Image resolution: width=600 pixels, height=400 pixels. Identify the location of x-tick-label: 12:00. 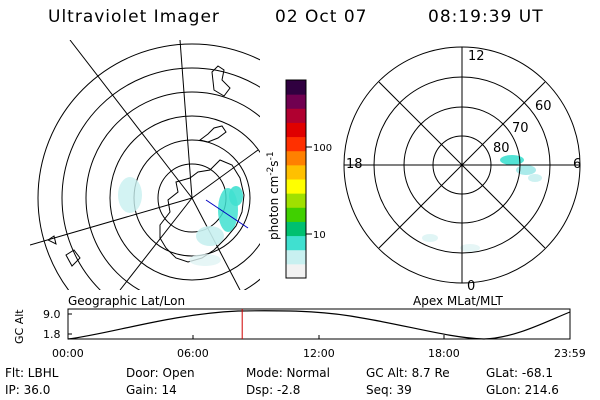
(319, 353).